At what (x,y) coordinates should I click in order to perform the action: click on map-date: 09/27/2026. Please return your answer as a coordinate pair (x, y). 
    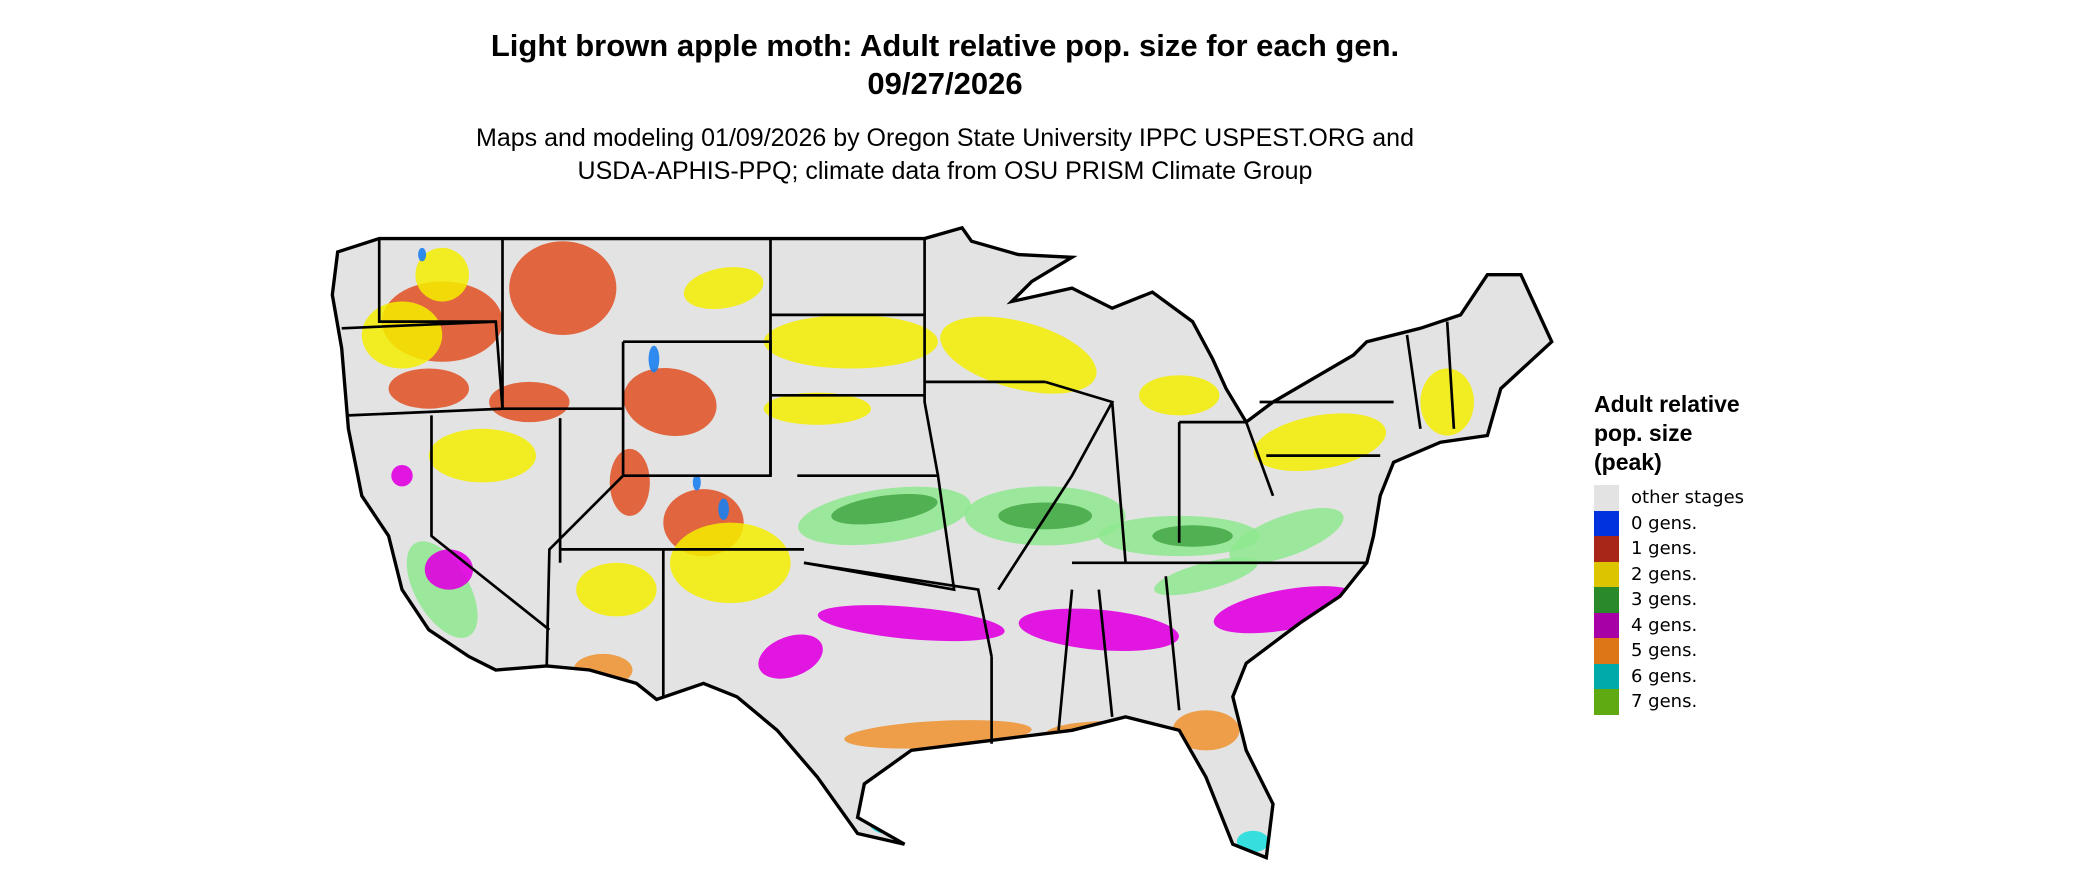
    Looking at the image, I should click on (945, 83).